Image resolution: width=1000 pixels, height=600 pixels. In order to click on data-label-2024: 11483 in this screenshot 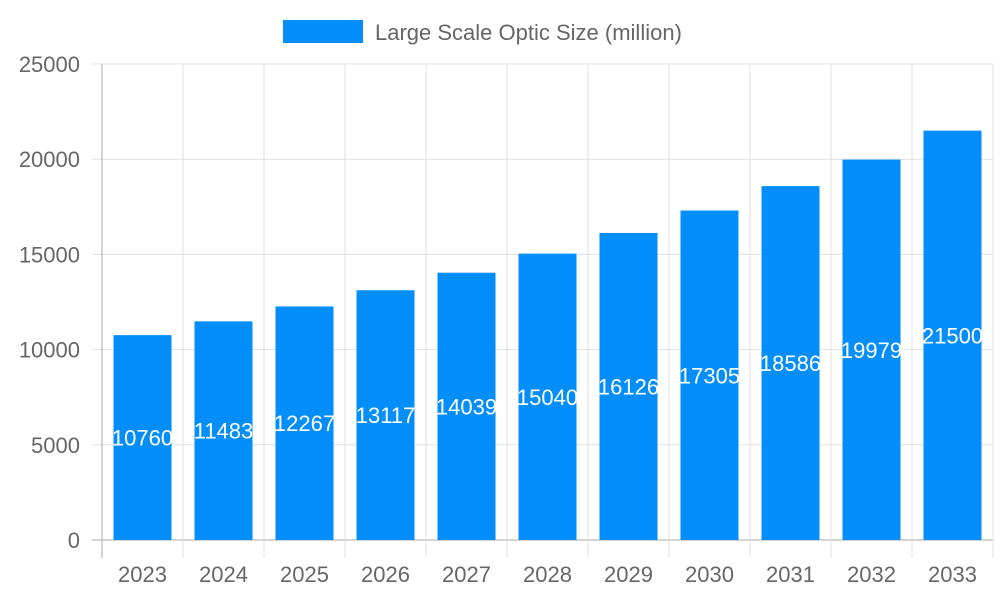, I will do `click(224, 431)`.